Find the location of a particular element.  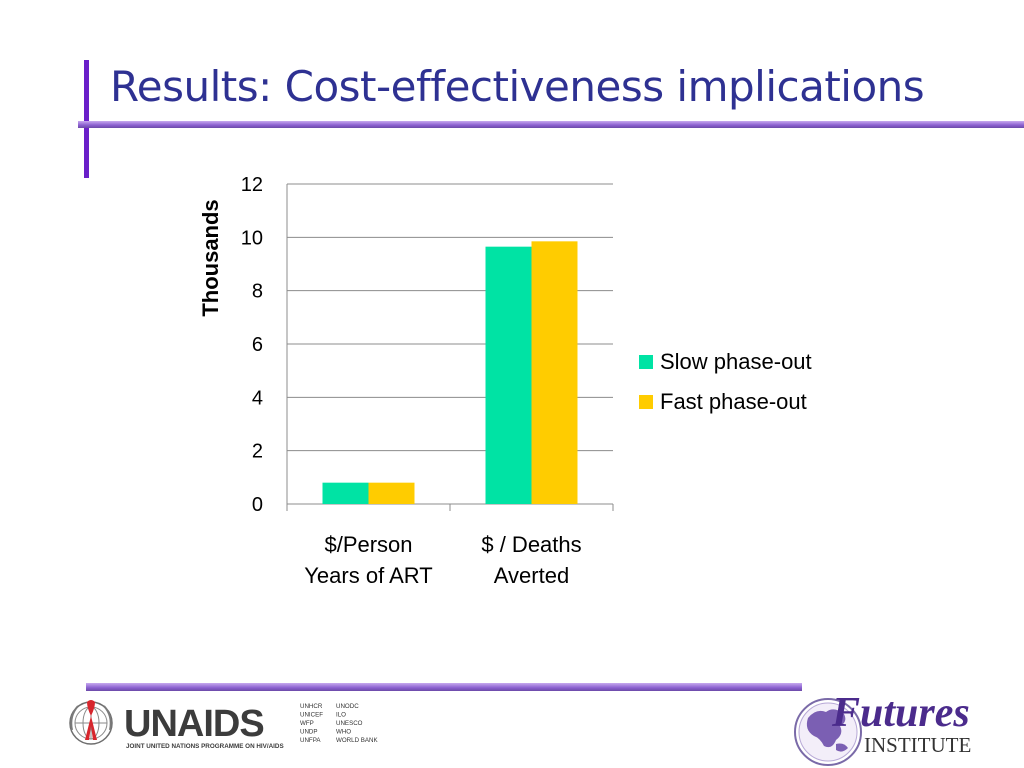

y-tick-label: 0 is located at coordinates (257, 505).